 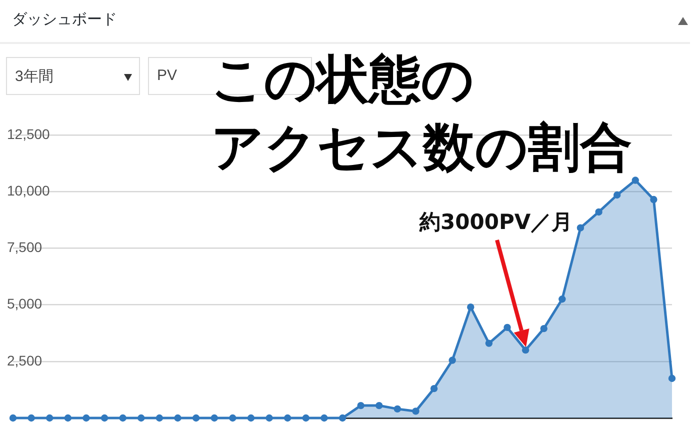 I want to click on y-tick-label: 2,500, so click(x=24, y=360).